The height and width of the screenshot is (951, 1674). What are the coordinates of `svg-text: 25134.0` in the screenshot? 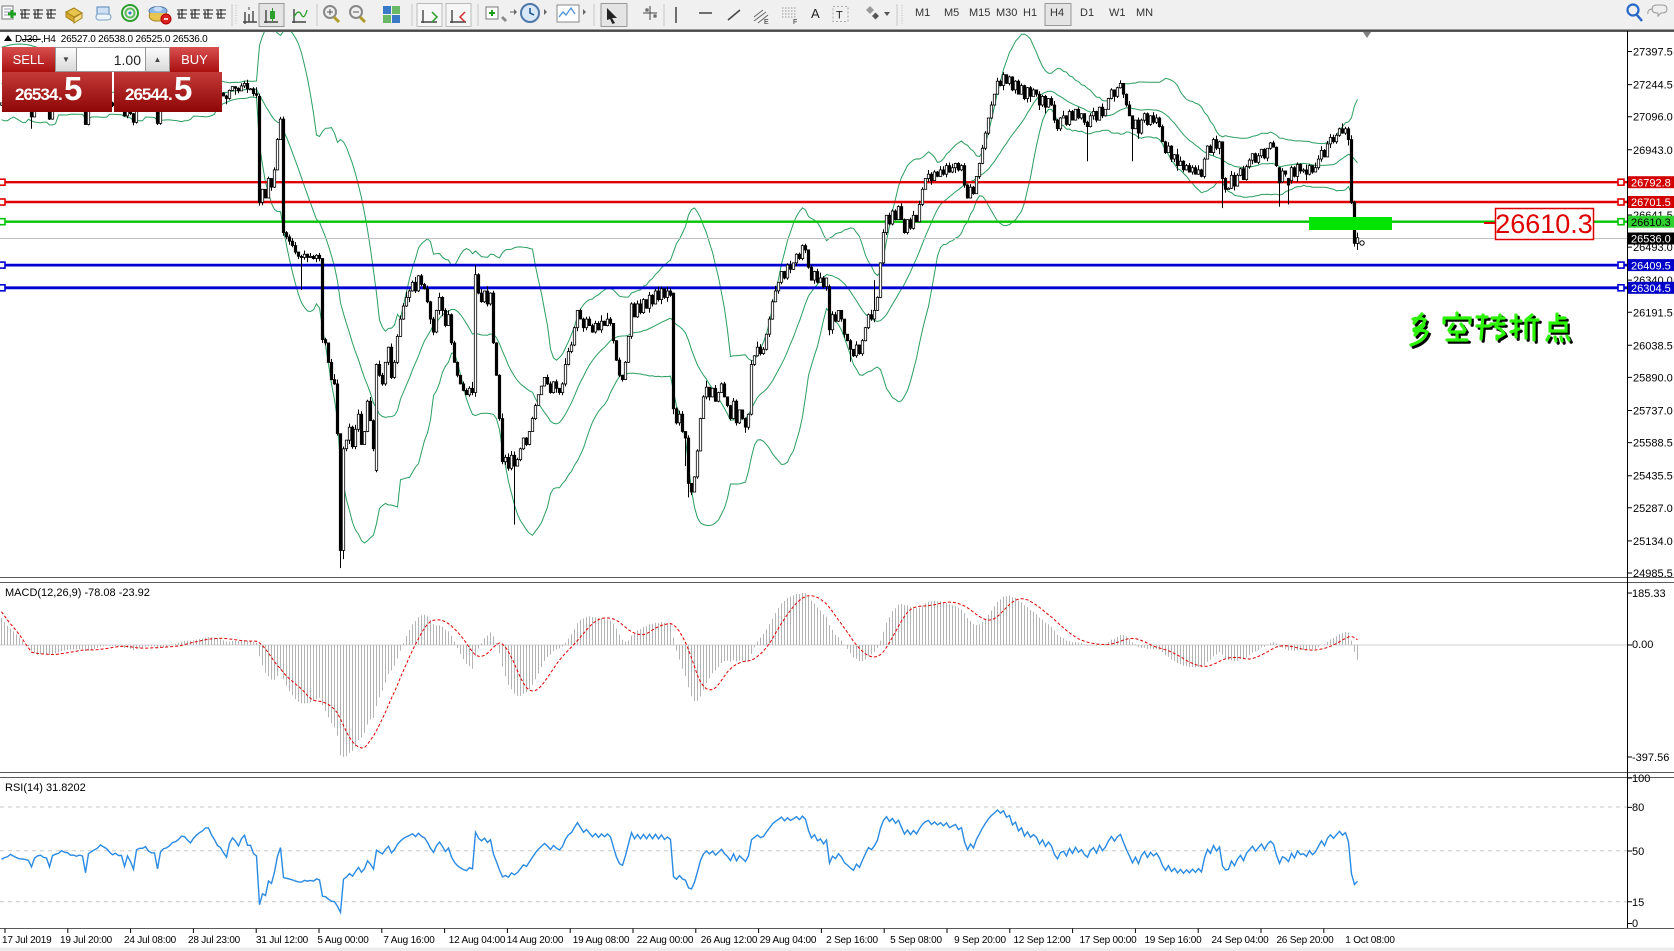 It's located at (1653, 542).